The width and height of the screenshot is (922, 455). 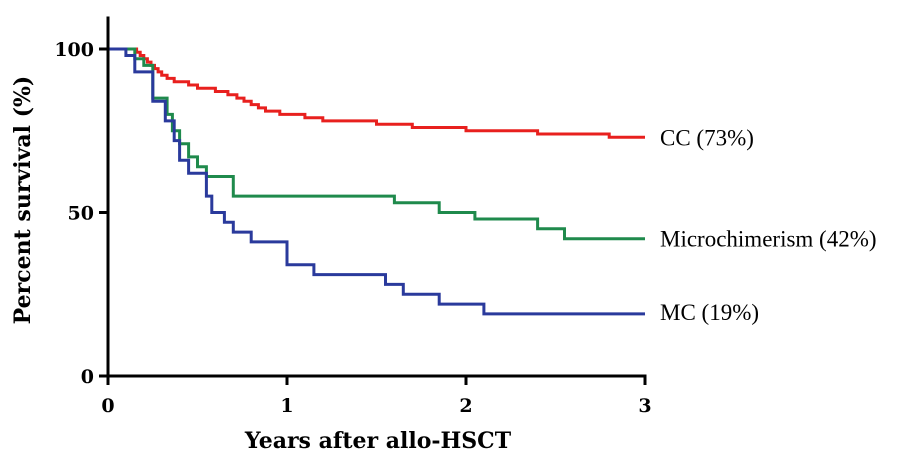 What do you see at coordinates (709, 312) in the screenshot?
I see `series-label-2: MC (19%)` at bounding box center [709, 312].